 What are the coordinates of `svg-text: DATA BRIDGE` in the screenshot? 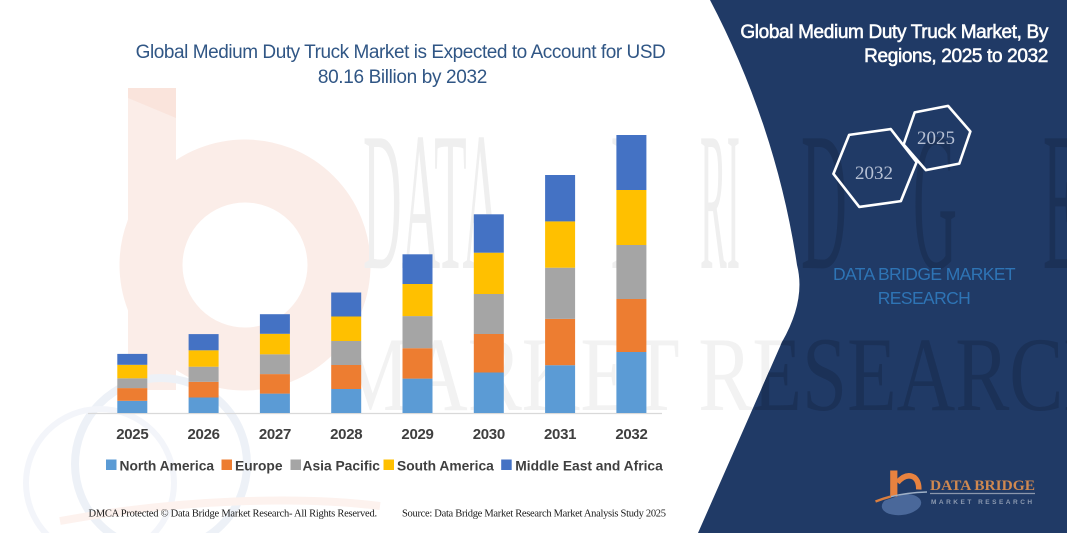 It's located at (982, 486).